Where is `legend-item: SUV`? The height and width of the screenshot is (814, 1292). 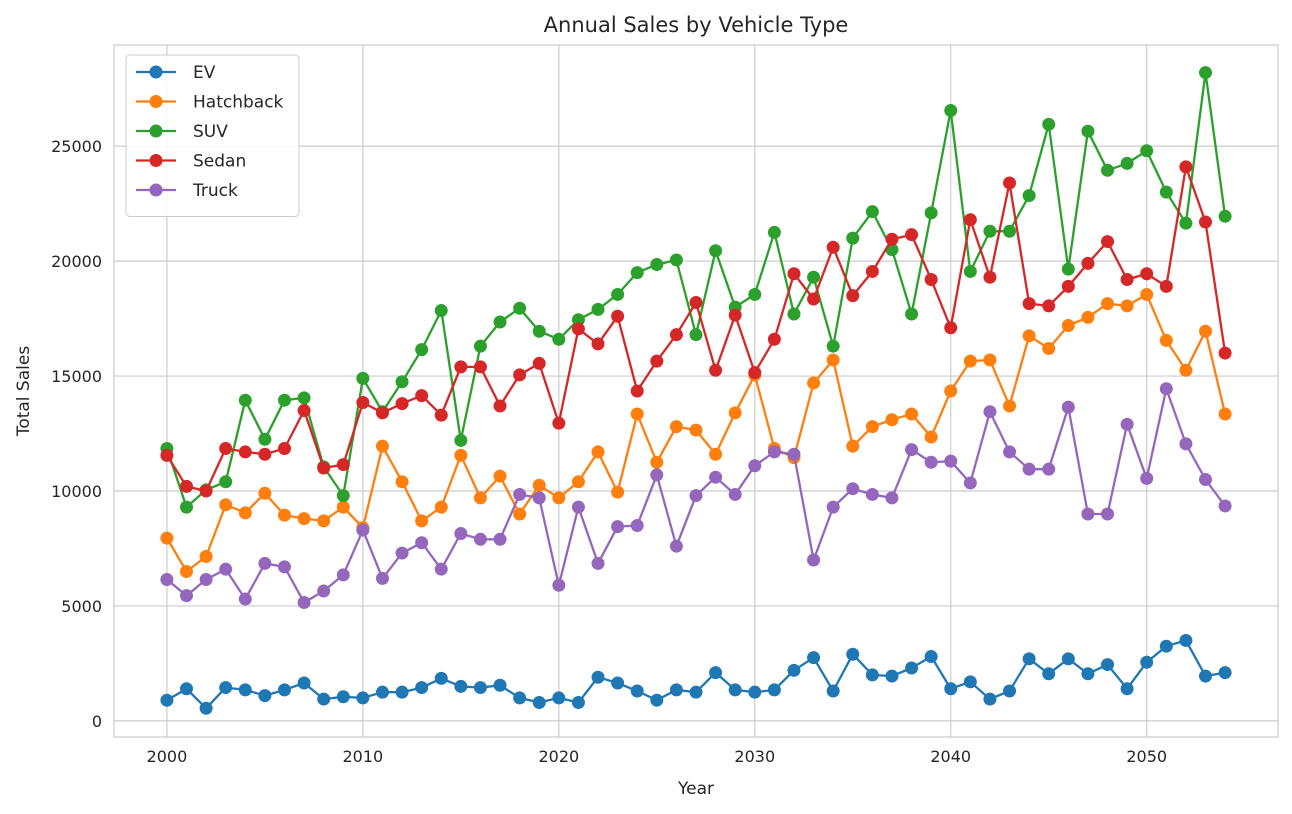
legend-item: SUV is located at coordinates (182, 132).